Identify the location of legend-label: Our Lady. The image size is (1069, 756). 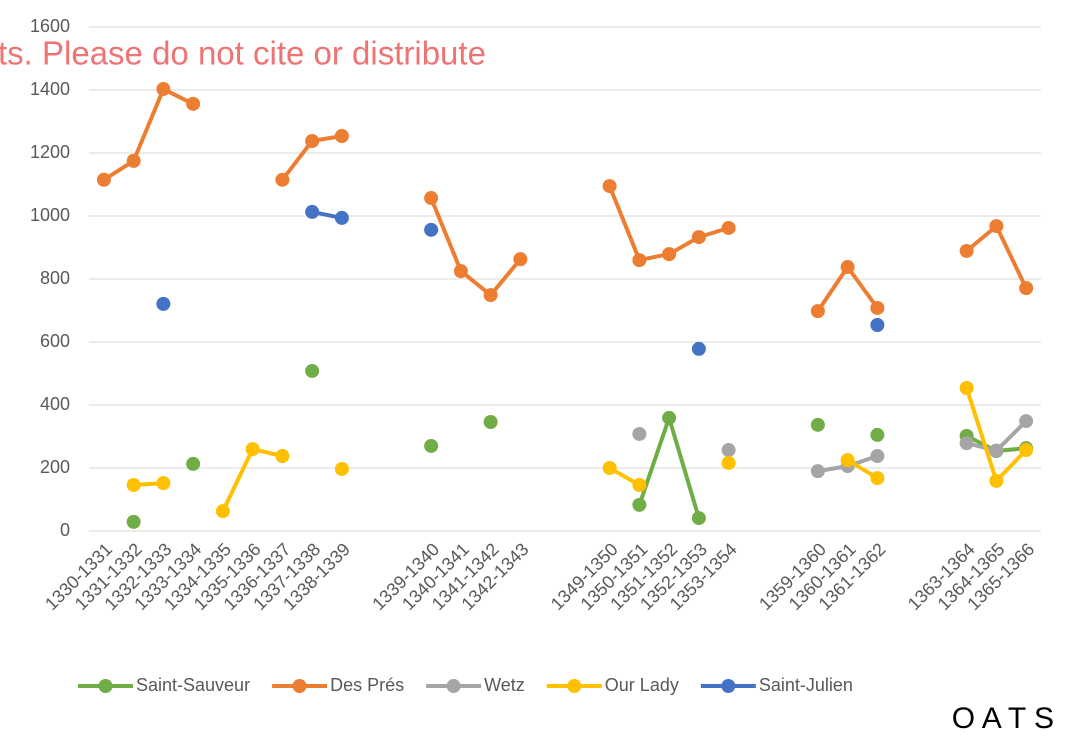
(642, 685).